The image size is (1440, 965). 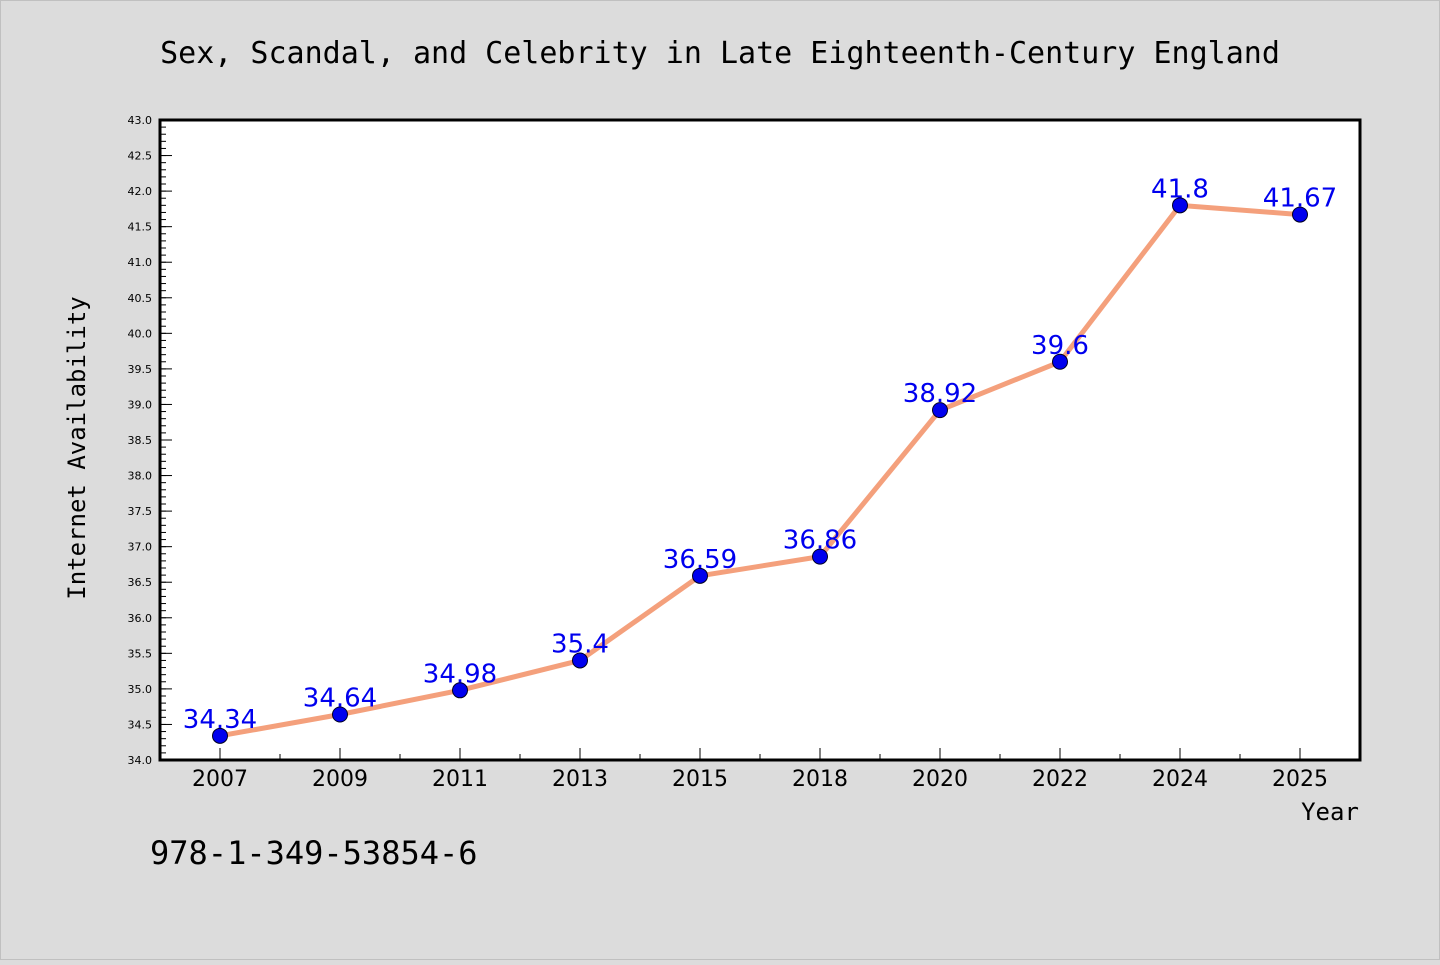 What do you see at coordinates (140, 618) in the screenshot?
I see `y-tick-label: 36.0` at bounding box center [140, 618].